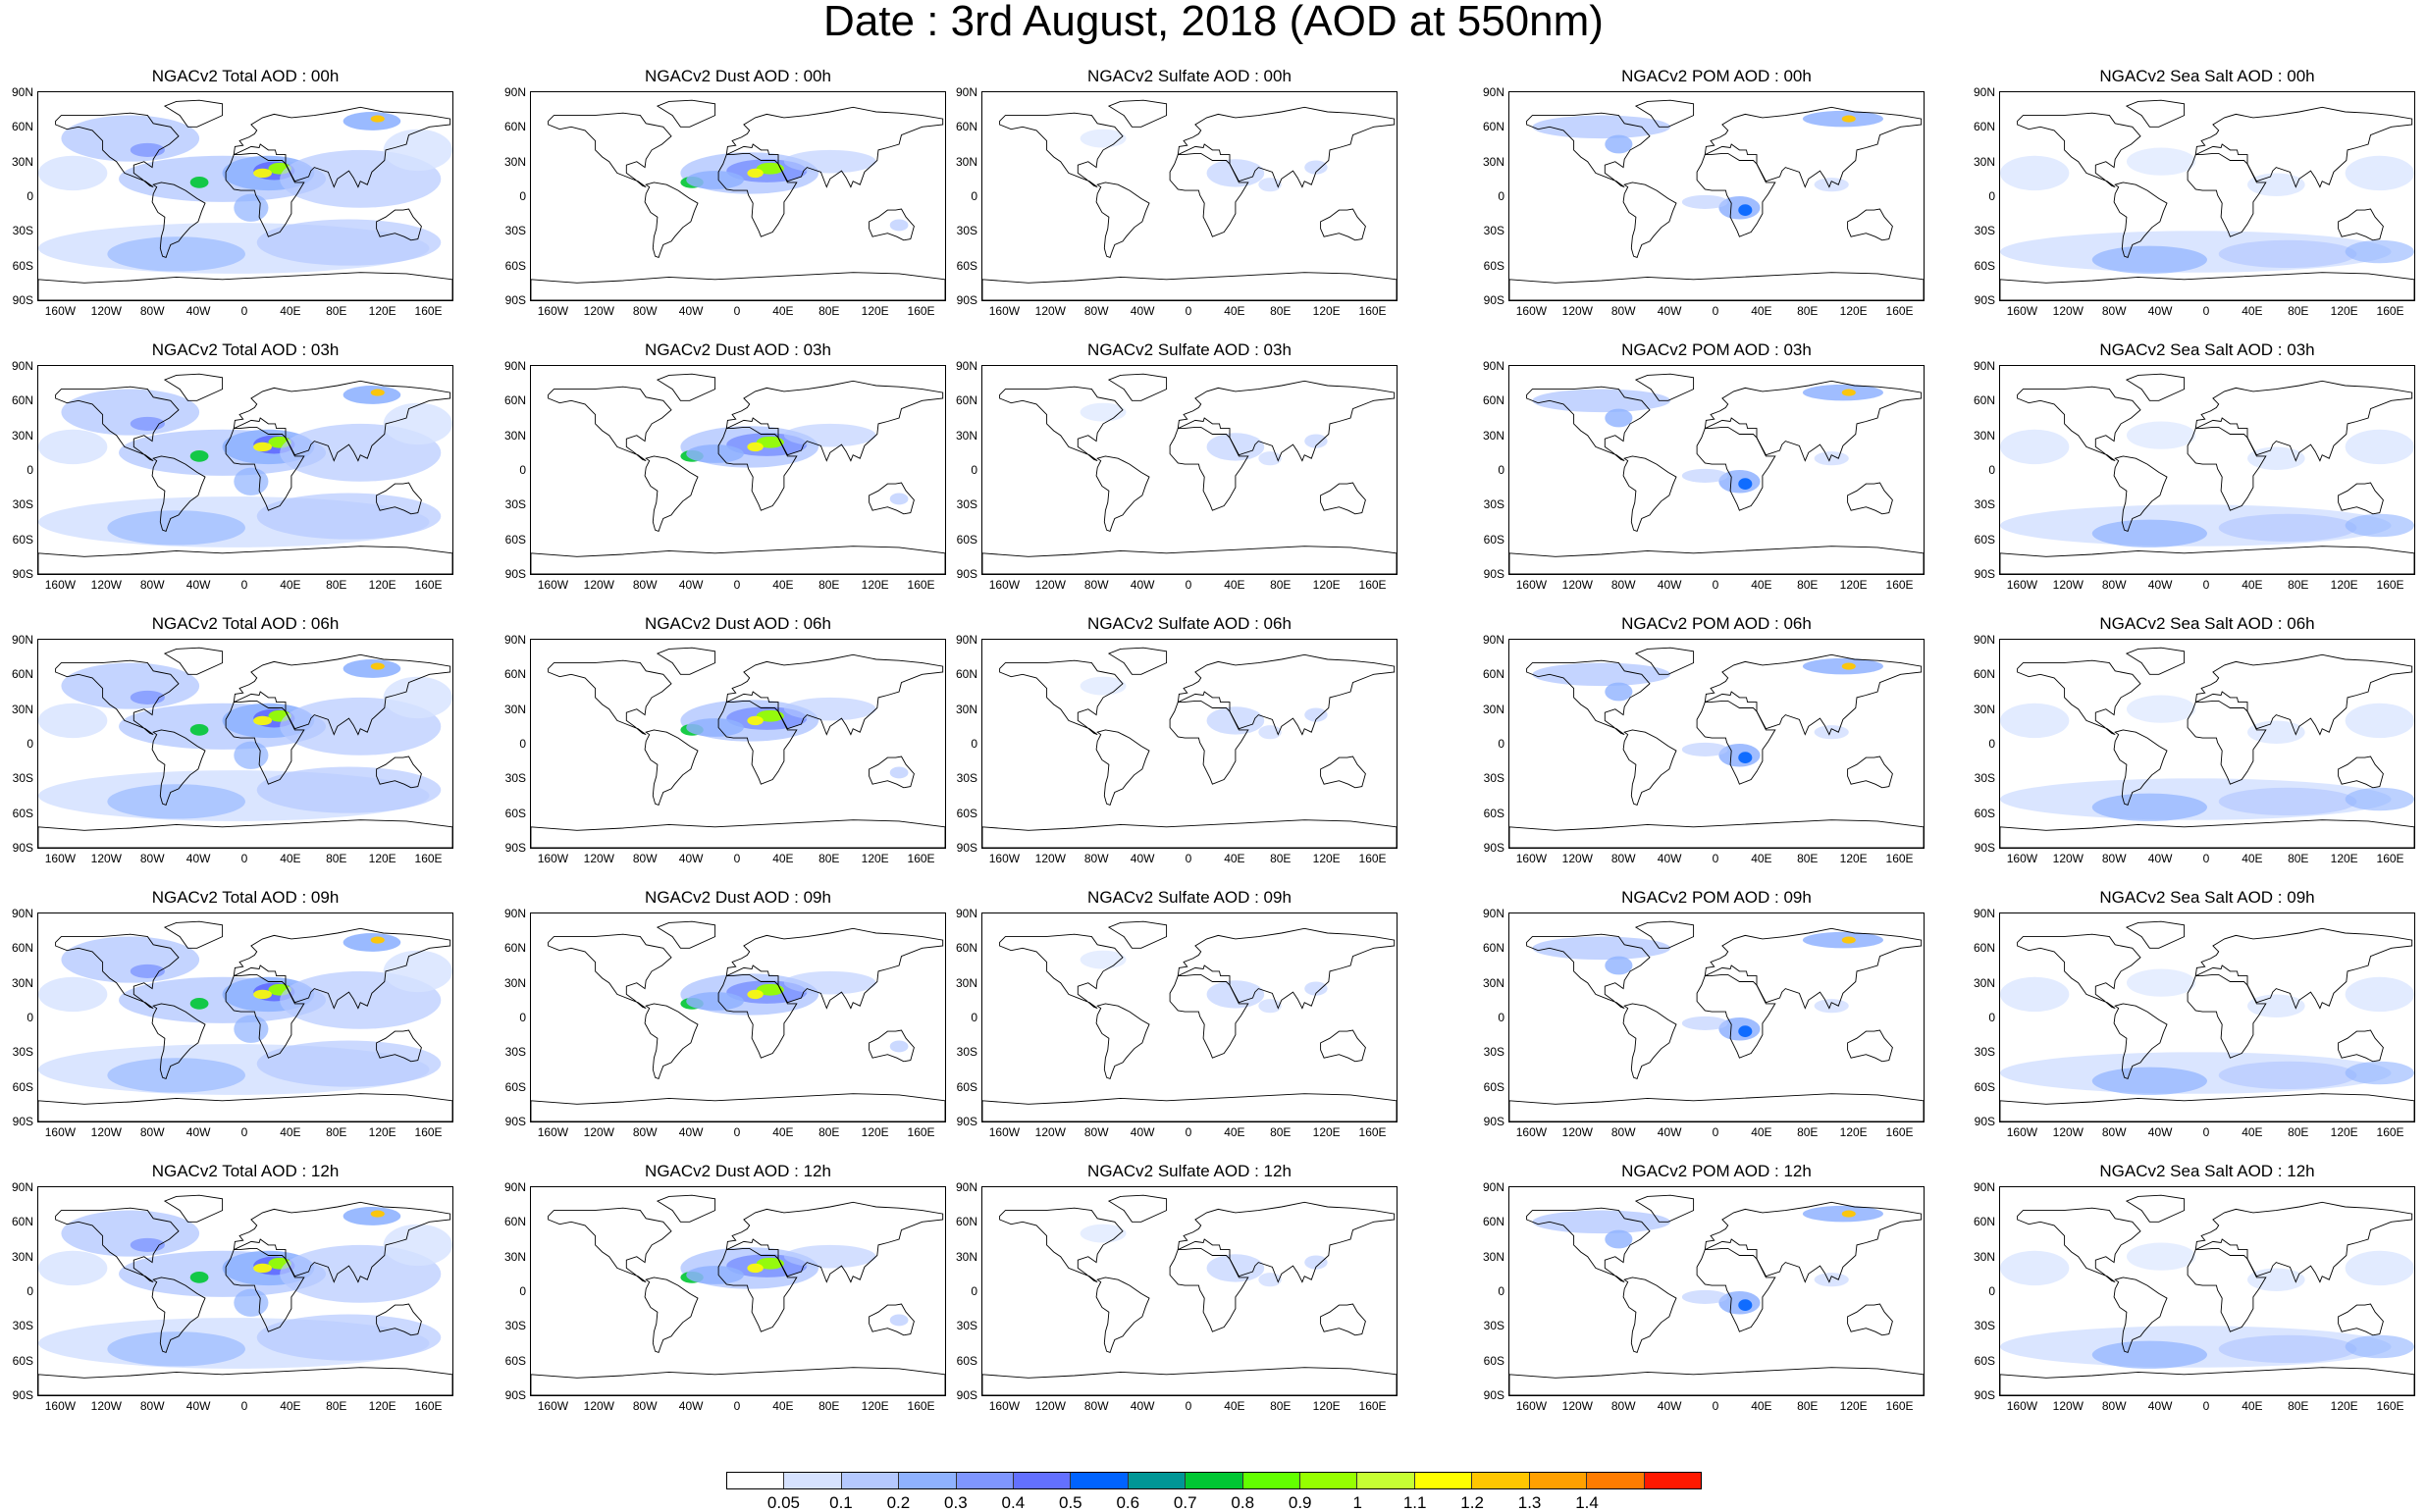 Image resolution: width=2427 pixels, height=1512 pixels. What do you see at coordinates (1472, 1502) in the screenshot?
I see `colorbar-label: 1.2` at bounding box center [1472, 1502].